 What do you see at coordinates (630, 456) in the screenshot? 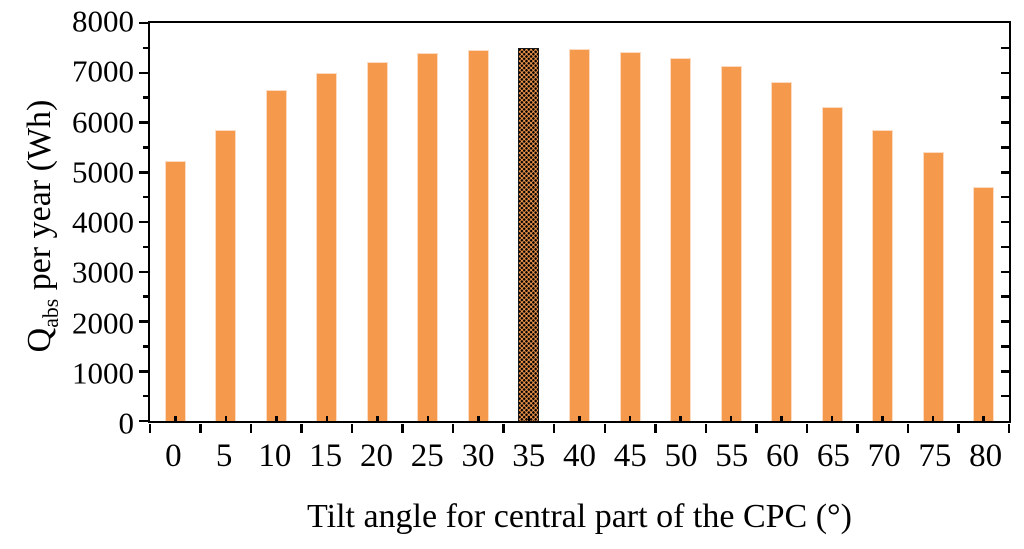
I see `x-tick-label: 45` at bounding box center [630, 456].